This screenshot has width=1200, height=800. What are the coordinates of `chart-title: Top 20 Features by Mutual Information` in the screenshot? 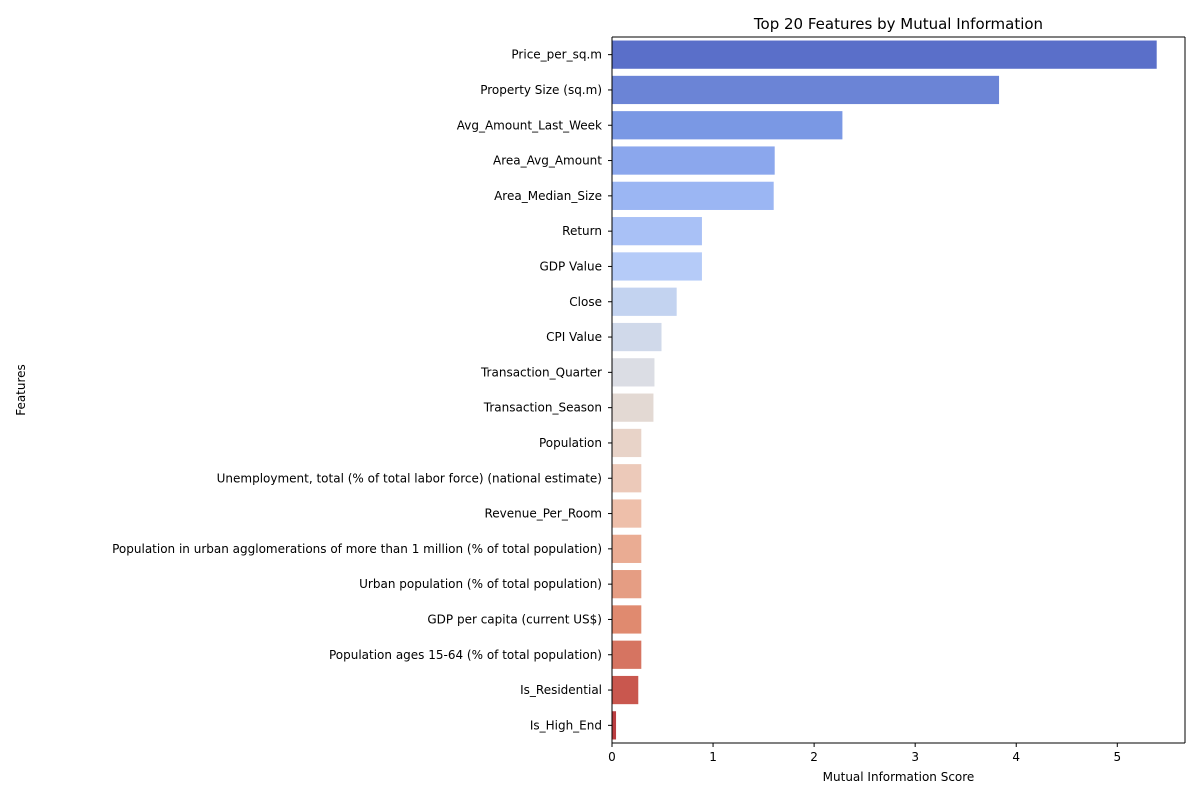 It's located at (898, 24).